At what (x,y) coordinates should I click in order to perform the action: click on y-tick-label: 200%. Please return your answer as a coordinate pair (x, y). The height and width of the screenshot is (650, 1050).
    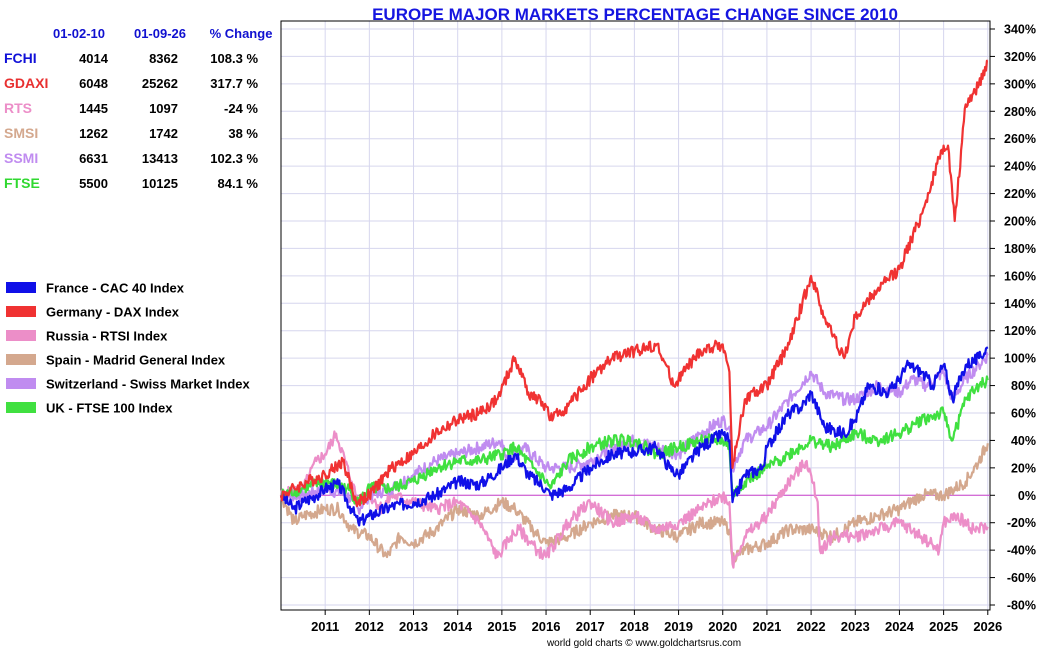
    Looking at the image, I should click on (1020, 222).